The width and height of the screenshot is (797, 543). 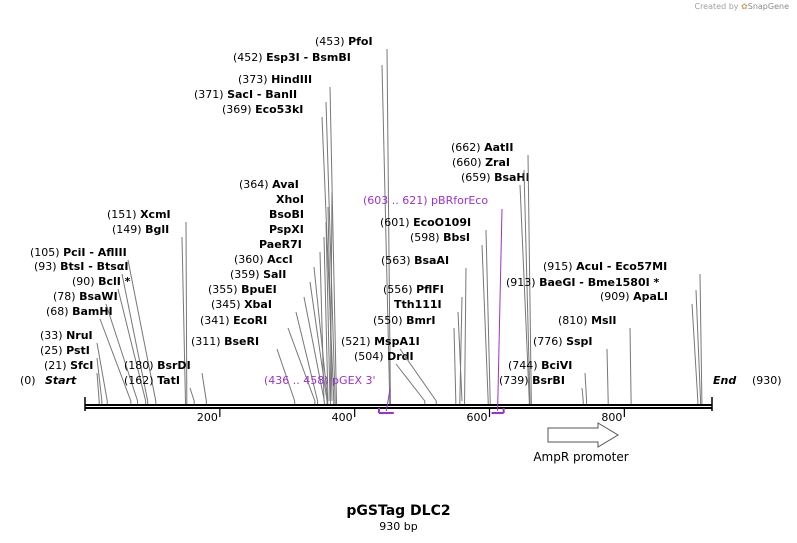 I want to click on leader-line-ecori, so click(x=301, y=364).